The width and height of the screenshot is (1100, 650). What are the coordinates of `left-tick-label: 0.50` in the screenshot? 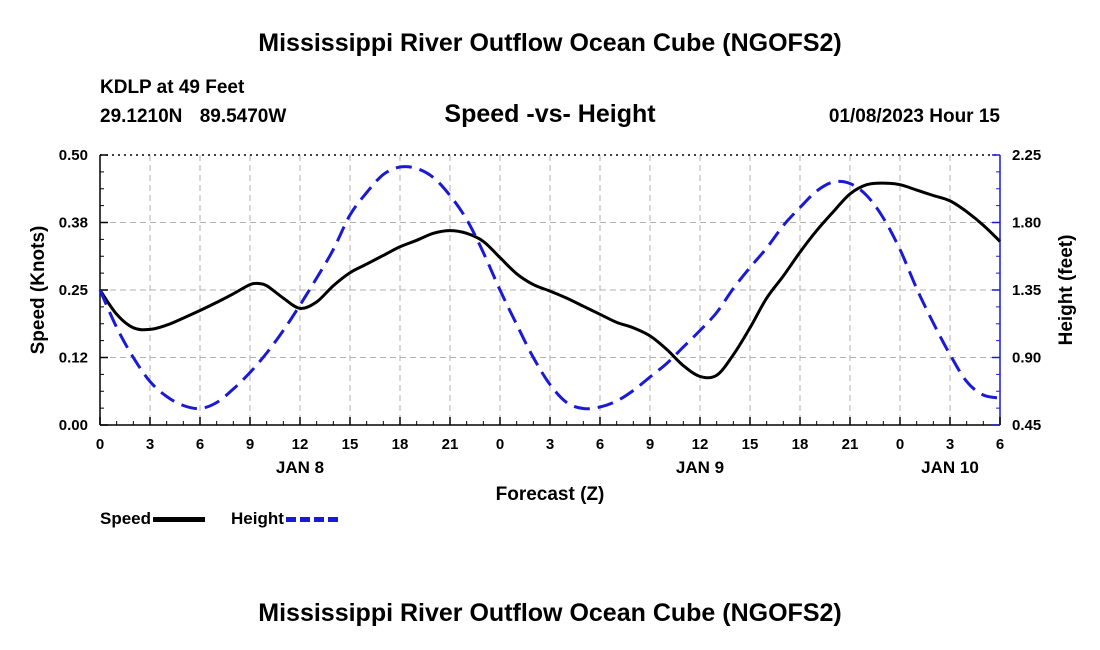 It's located at (73, 155).